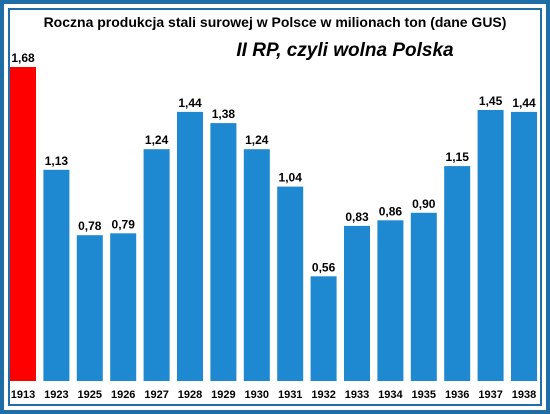 This screenshot has width=550, height=414. Describe the element at coordinates (524, 103) in the screenshot. I see `value-label-1938: 1,44` at that location.